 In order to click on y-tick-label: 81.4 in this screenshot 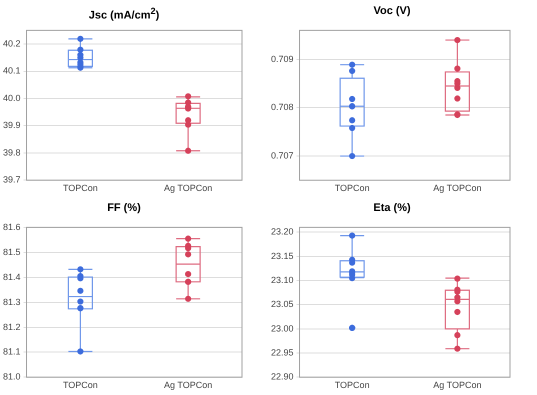, I will do `click(11, 277)`.